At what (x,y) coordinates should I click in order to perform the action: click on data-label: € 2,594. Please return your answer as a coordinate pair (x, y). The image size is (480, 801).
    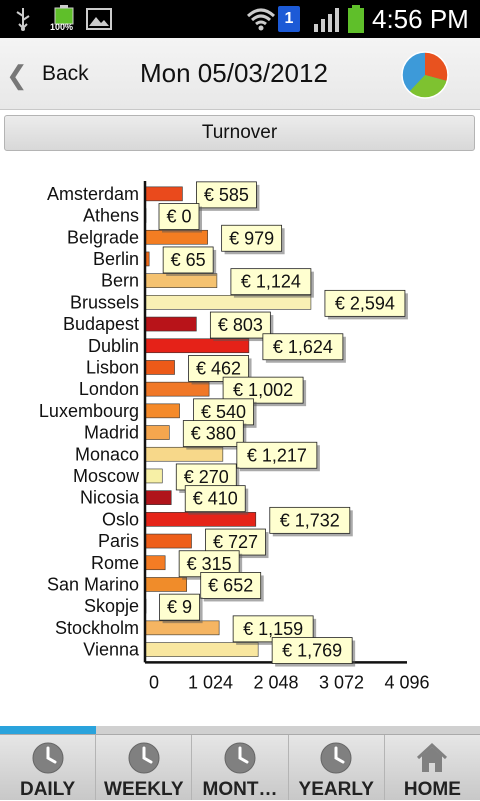
    Looking at the image, I should click on (366, 304).